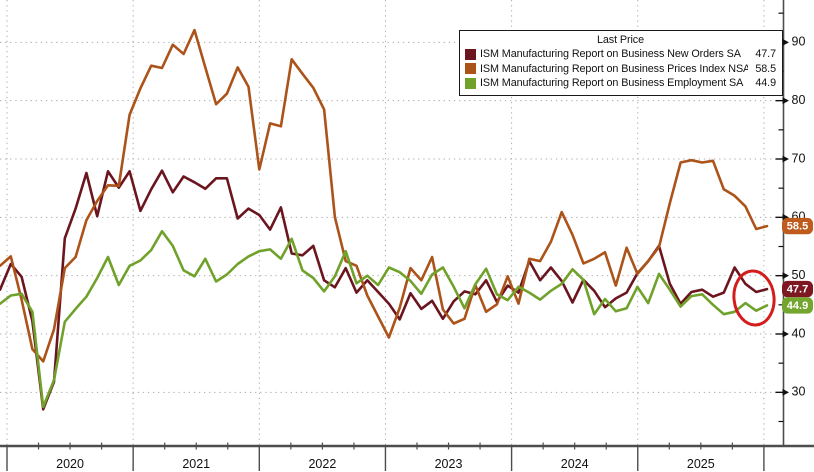 This screenshot has width=814, height=472. I want to click on last-price-badge-value-prices: 58.5, so click(797, 226).